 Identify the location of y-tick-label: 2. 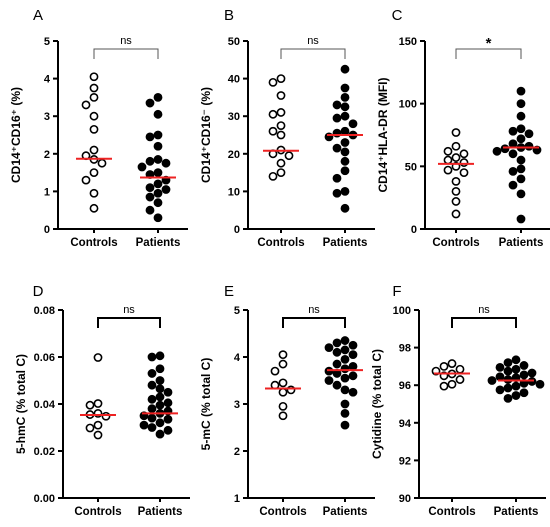
(47, 155).